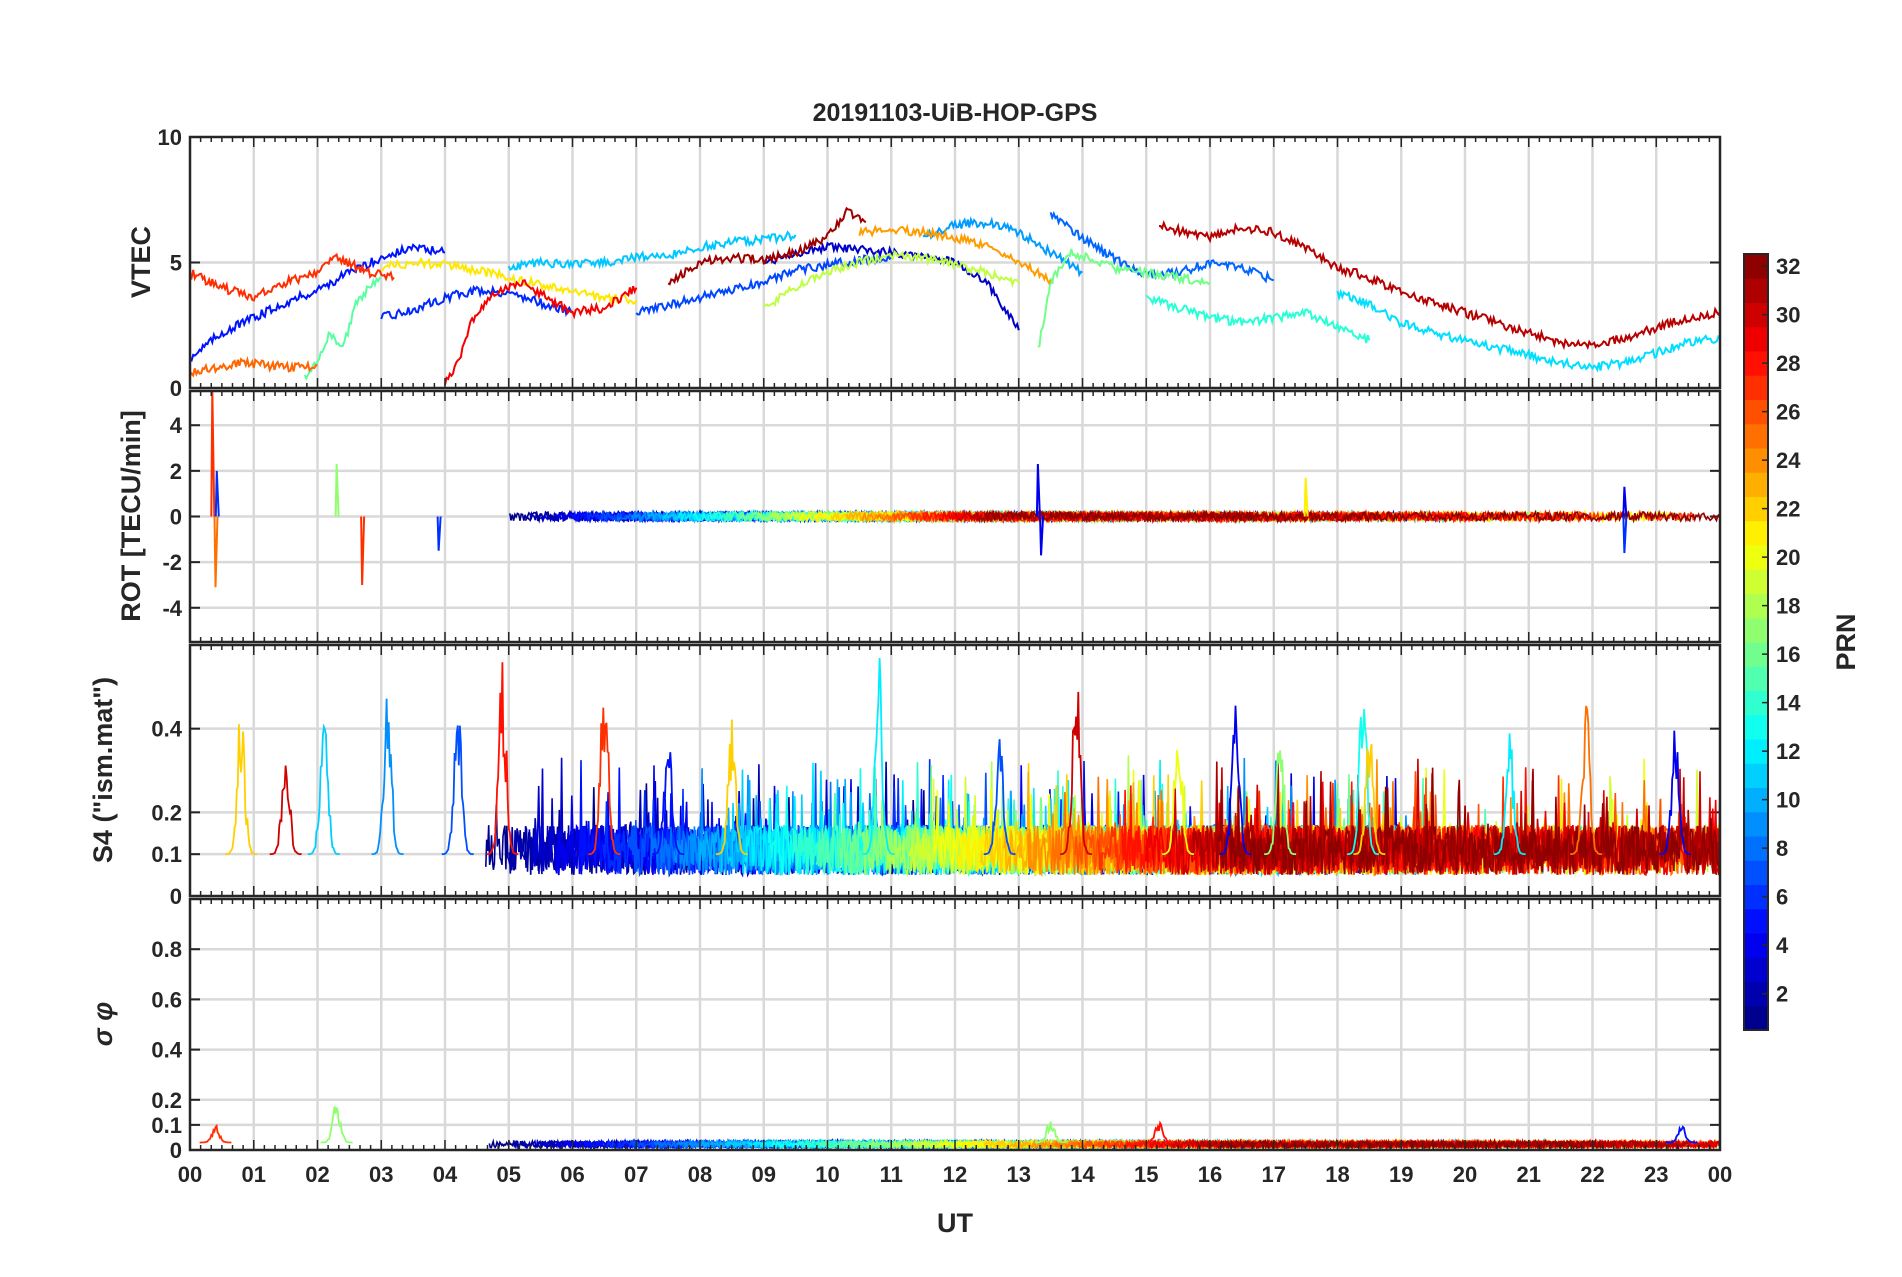 This screenshot has height=1277, width=1902. I want to click on y-tick-label: 0.4, so click(166, 1050).